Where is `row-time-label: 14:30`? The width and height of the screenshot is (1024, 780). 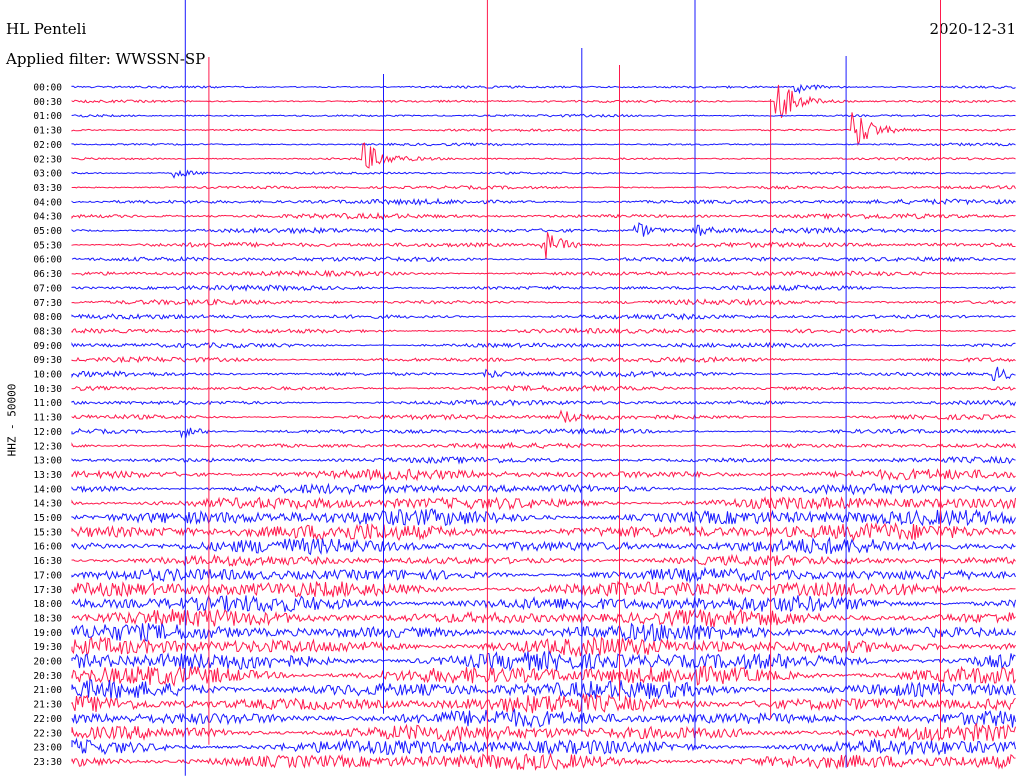
row-time-label: 14:30 is located at coordinates (47, 504).